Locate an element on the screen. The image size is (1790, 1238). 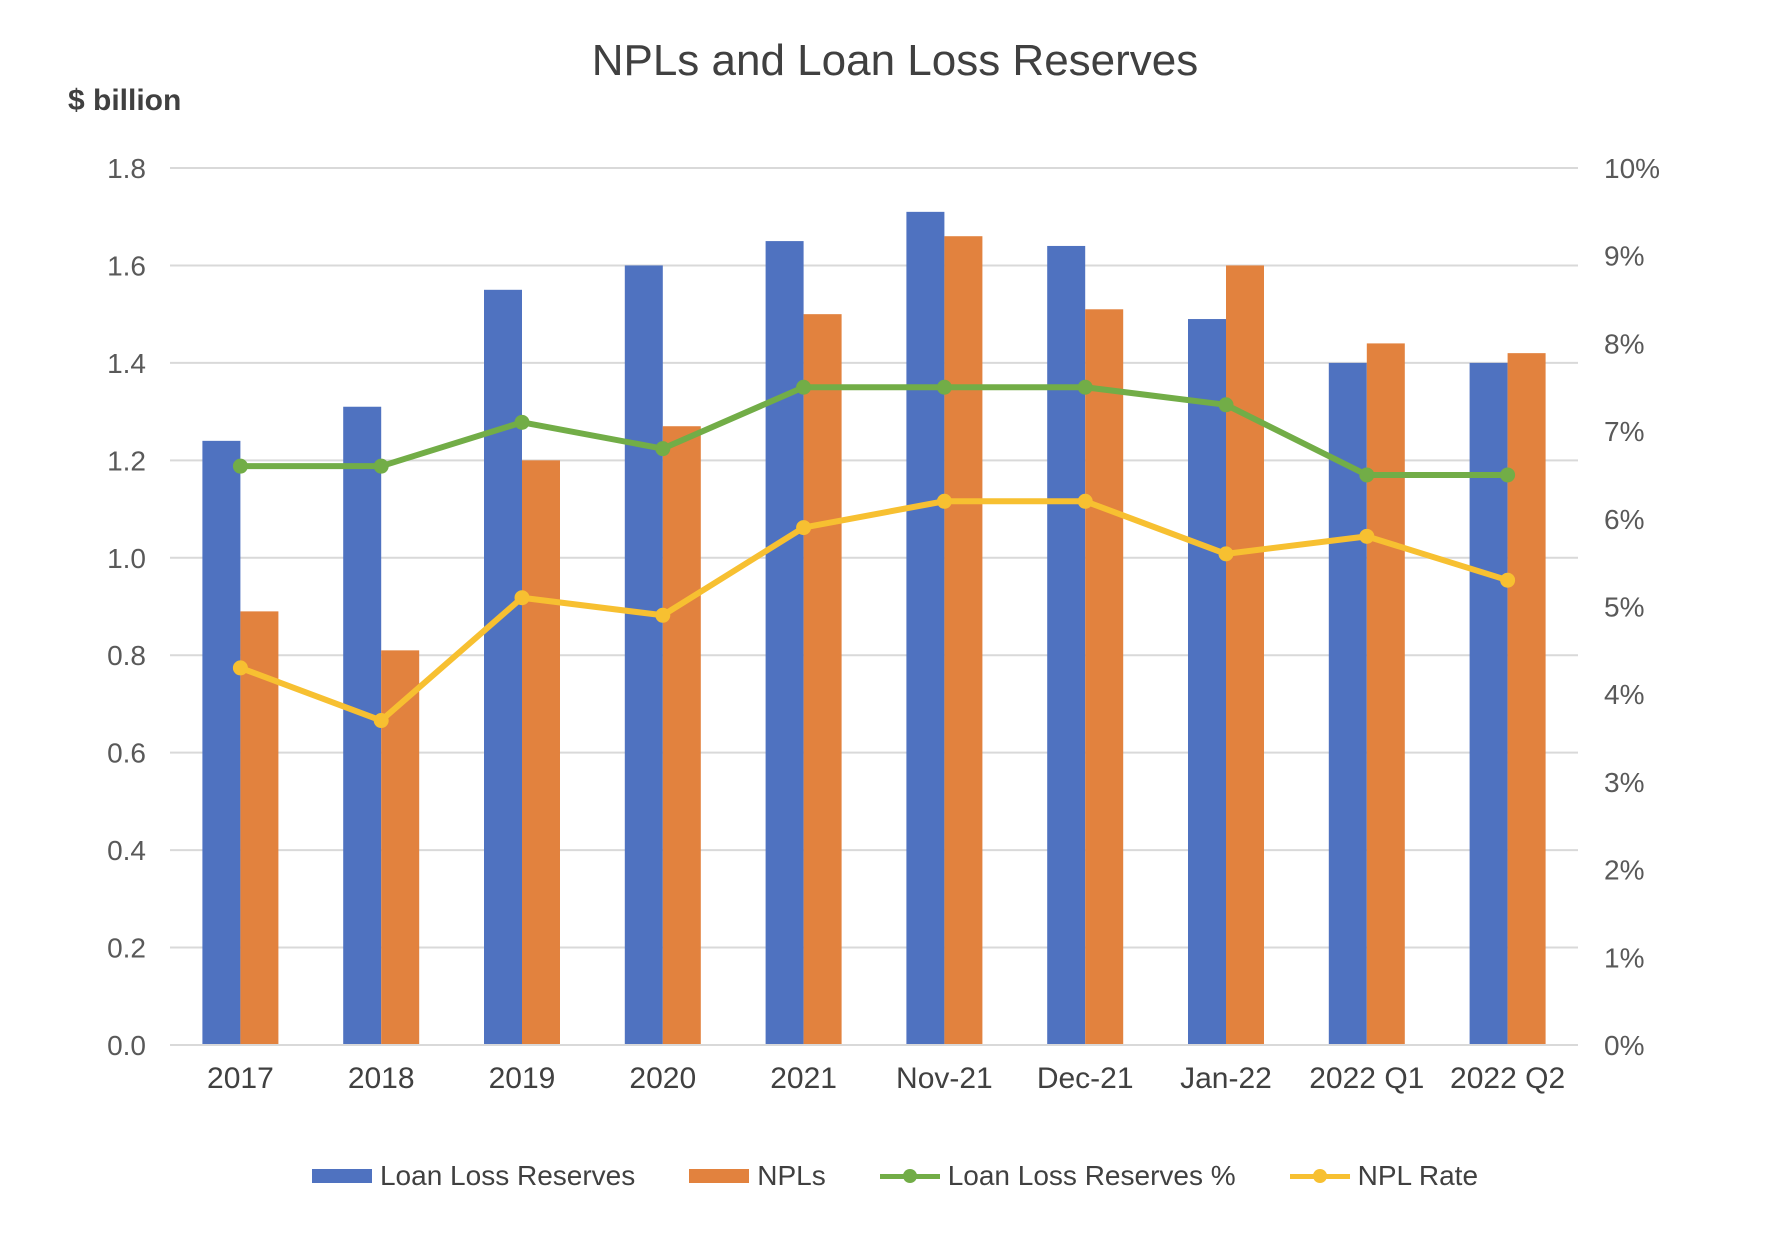
x-tick-label: 2017 is located at coordinates (240, 1078).